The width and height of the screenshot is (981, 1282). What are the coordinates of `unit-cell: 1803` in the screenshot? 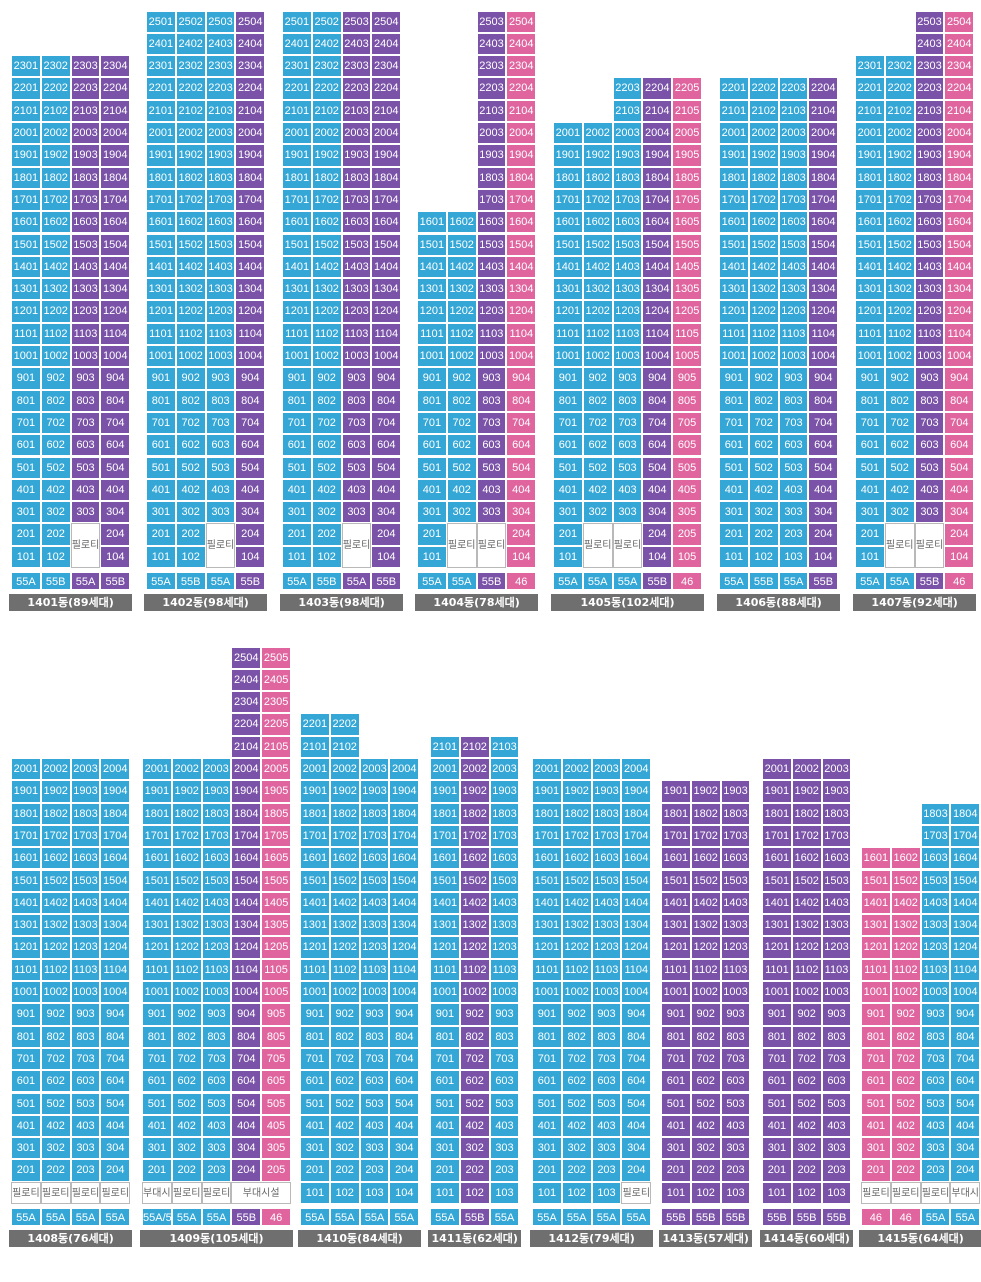 It's located at (836, 813).